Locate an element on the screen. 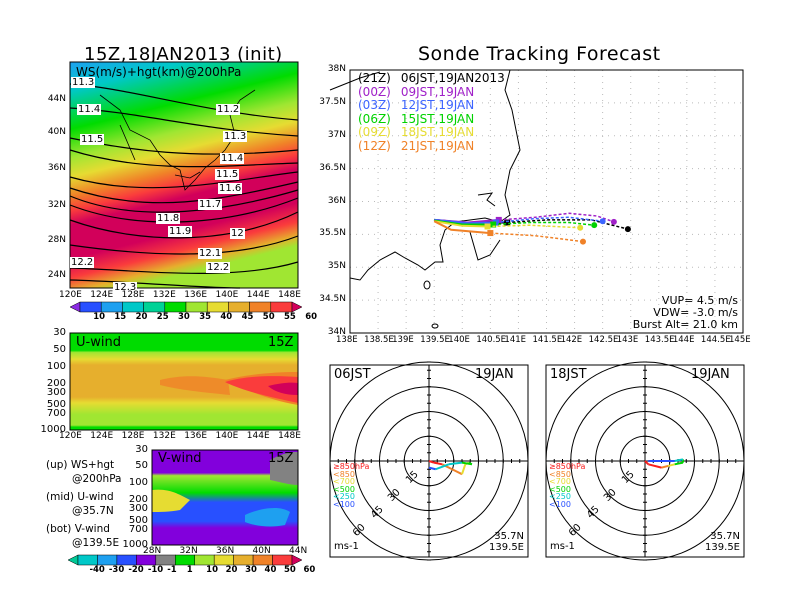  contour-label: 11.9 is located at coordinates (180, 231).